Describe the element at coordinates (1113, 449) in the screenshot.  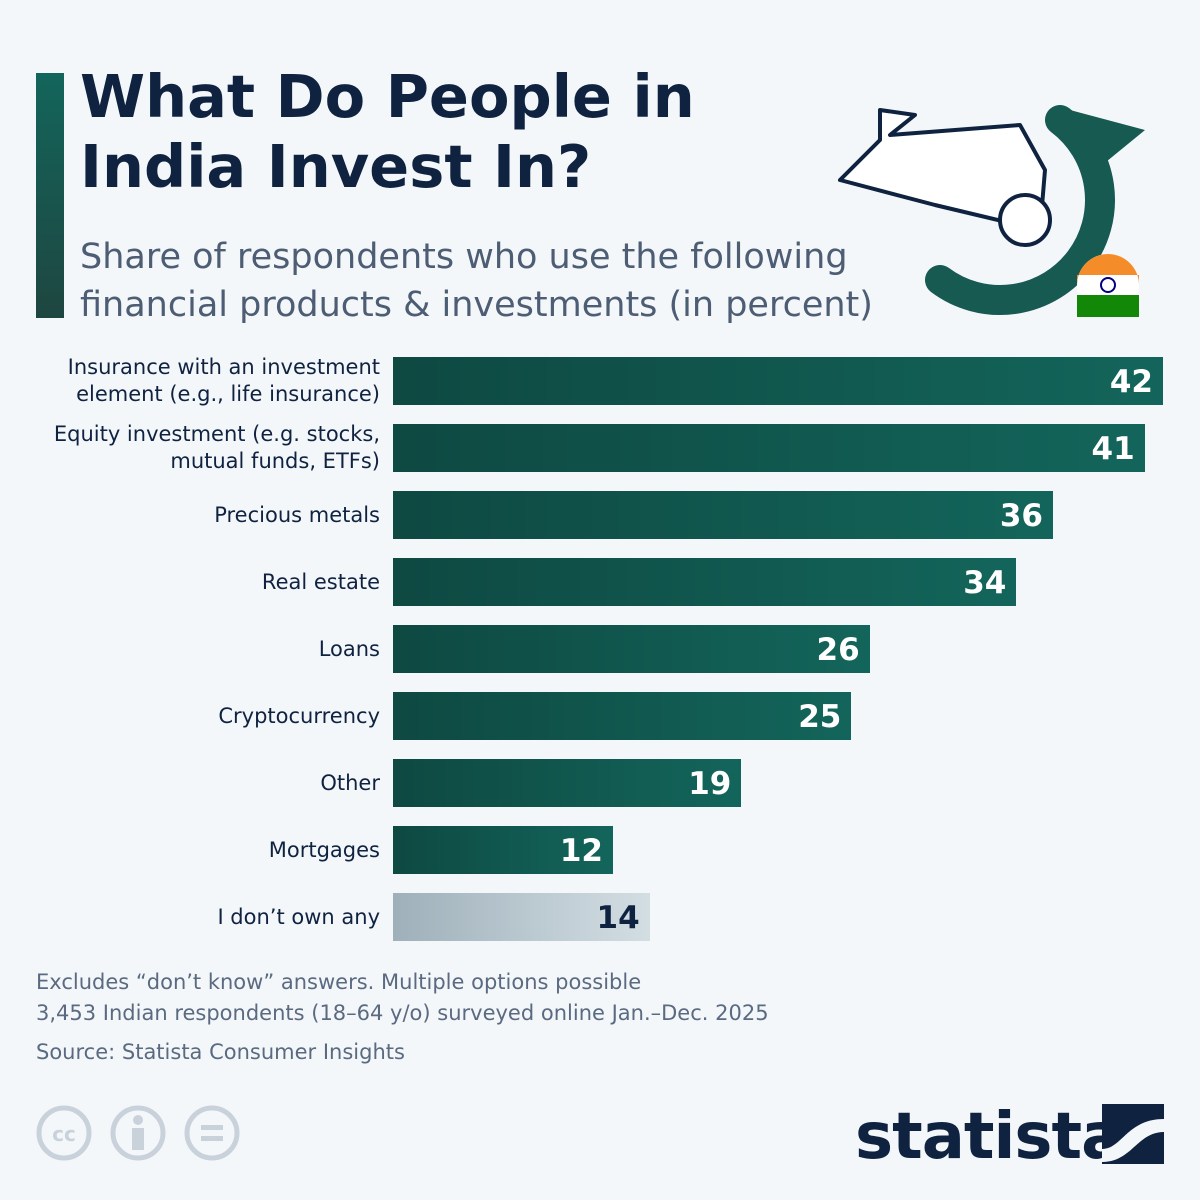
I see `value-label: 41` at that location.